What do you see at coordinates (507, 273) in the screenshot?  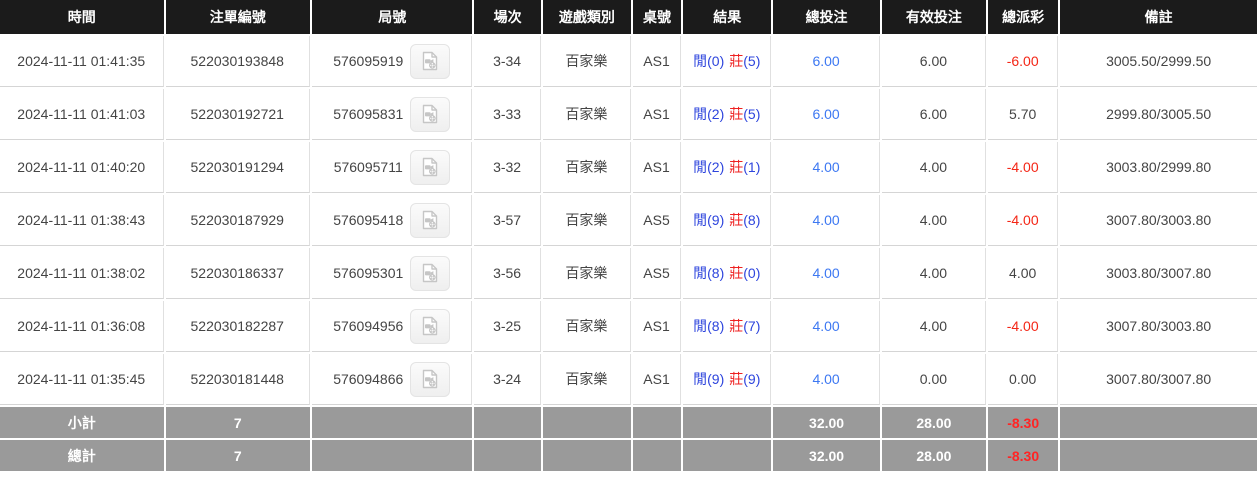 I see `cell-session: 3-56` at bounding box center [507, 273].